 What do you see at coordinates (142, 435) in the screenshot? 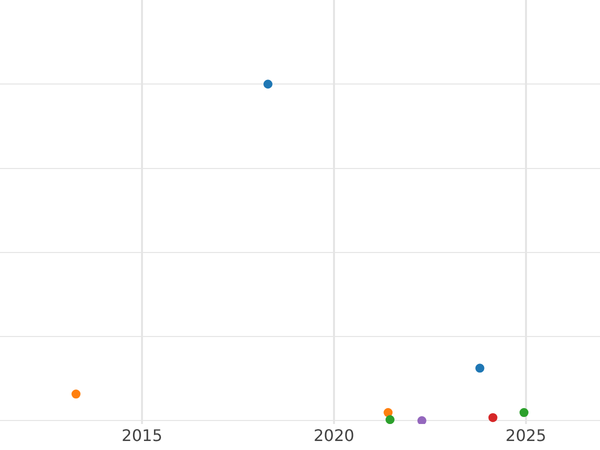
I see `x-tick-label: 2015` at bounding box center [142, 435].